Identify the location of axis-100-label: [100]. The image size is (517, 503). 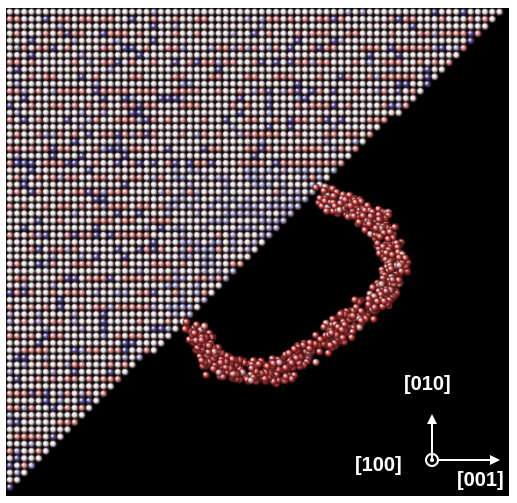
(378, 465).